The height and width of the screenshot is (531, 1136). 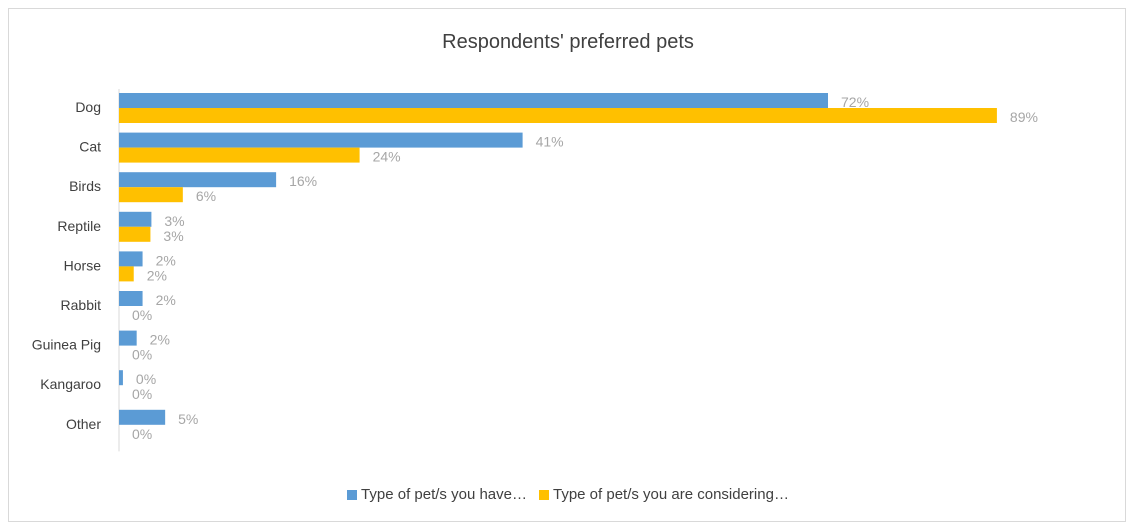 I want to click on legend-swatch-have, so click(x=352, y=494).